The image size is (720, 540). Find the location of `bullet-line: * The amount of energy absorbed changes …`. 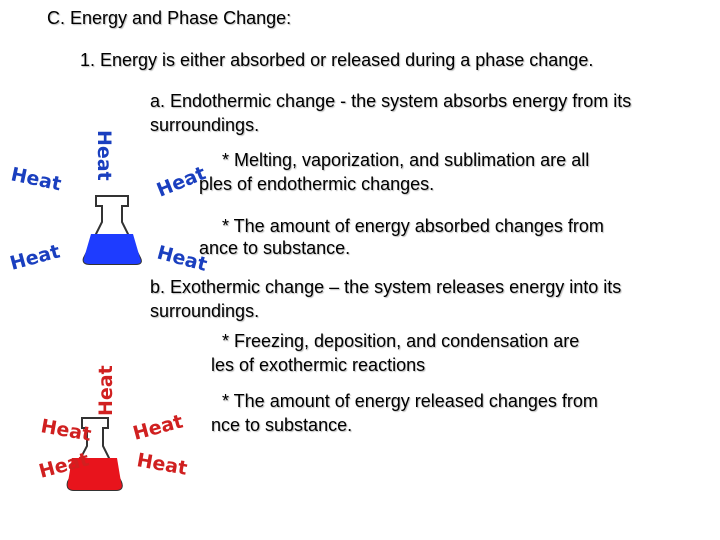

bullet-line: * The amount of energy absorbed changes … is located at coordinates (413, 226).